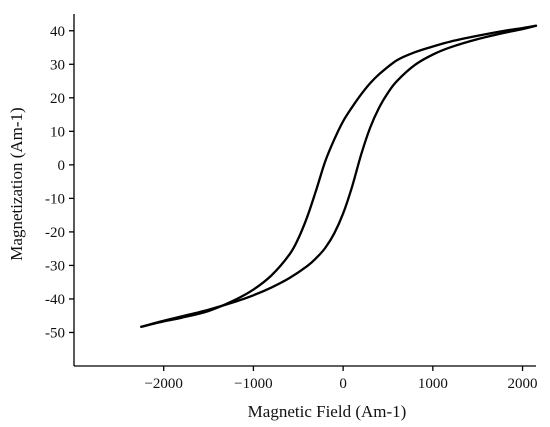 This screenshot has width=550, height=427. I want to click on y-tick-label: 30, so click(57, 65).